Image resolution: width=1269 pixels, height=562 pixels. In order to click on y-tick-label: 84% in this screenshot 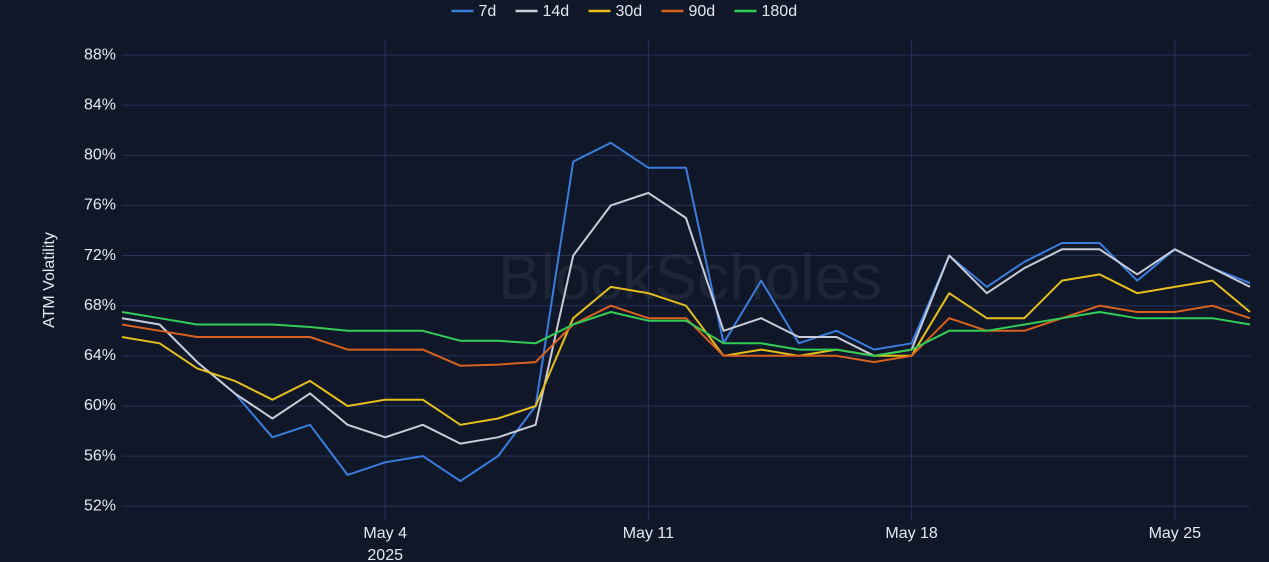, I will do `click(100, 104)`.